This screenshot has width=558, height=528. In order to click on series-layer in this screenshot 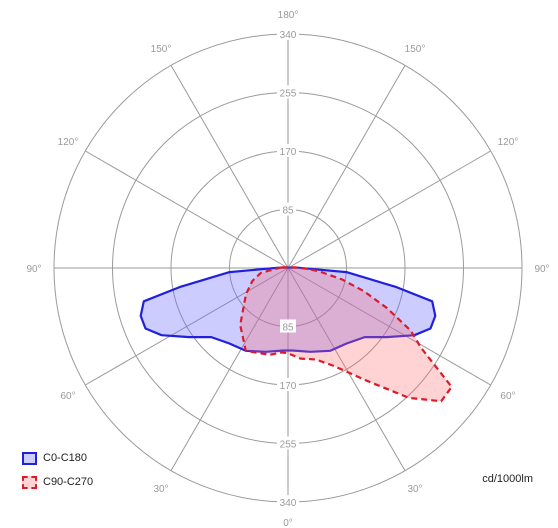, I will do `click(296, 334)`.